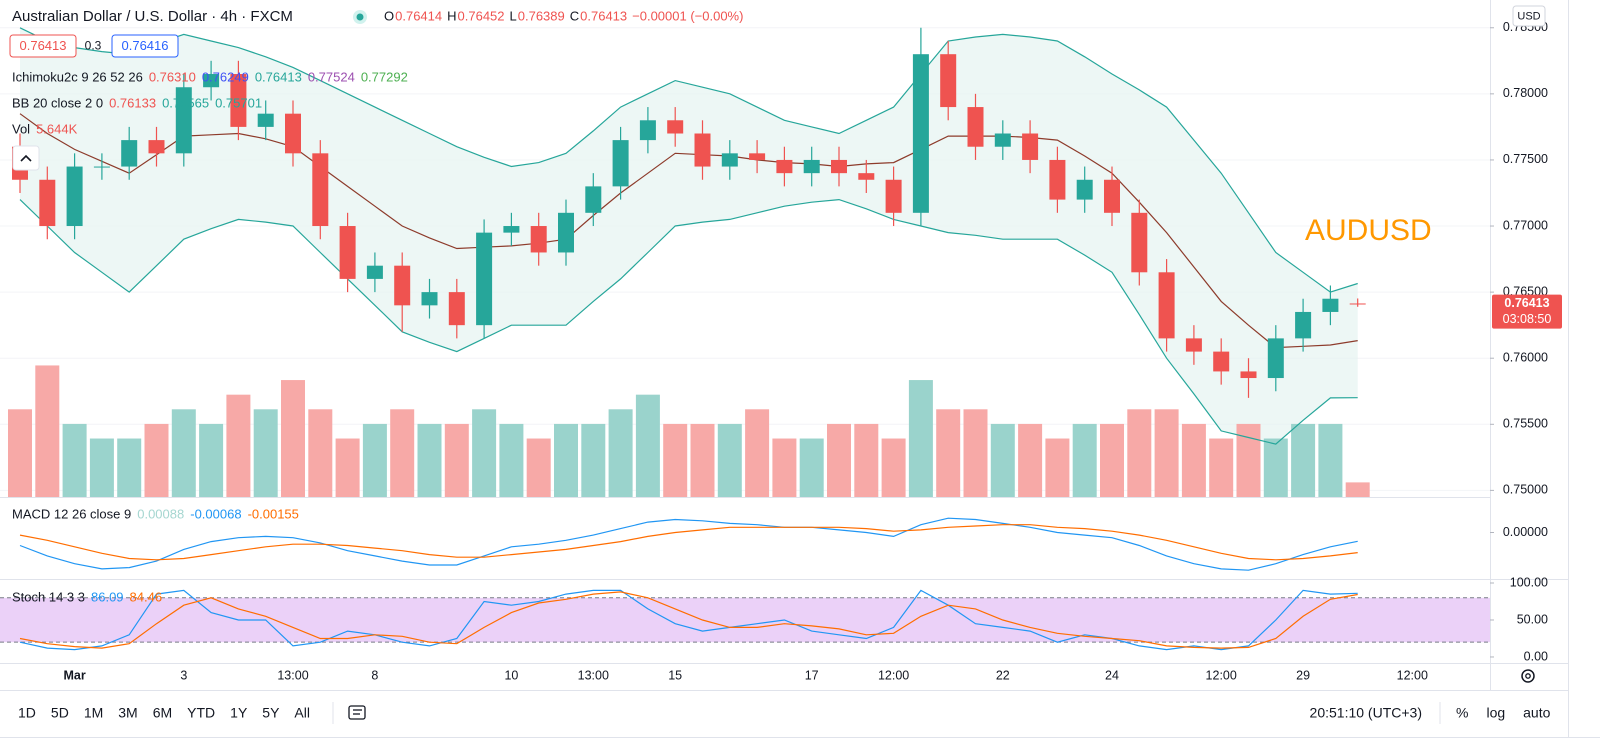  What do you see at coordinates (1368, 230) in the screenshot?
I see `symbol-annotation: AUDUSD` at bounding box center [1368, 230].